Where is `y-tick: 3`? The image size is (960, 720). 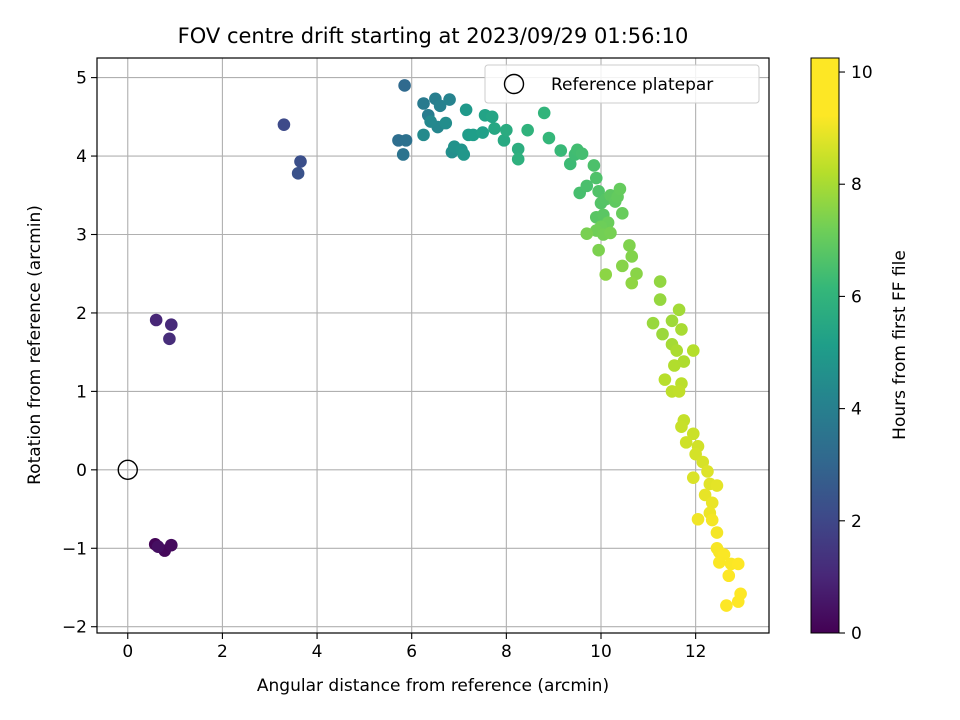
y-tick: 3 is located at coordinates (86, 236).